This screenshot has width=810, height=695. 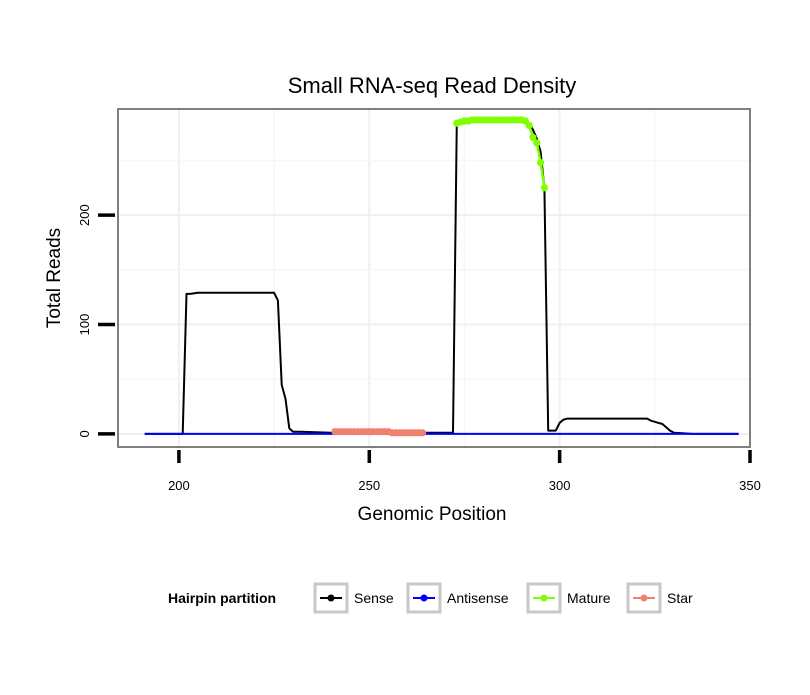 I want to click on legend-item-sense: Sense, so click(x=353, y=598).